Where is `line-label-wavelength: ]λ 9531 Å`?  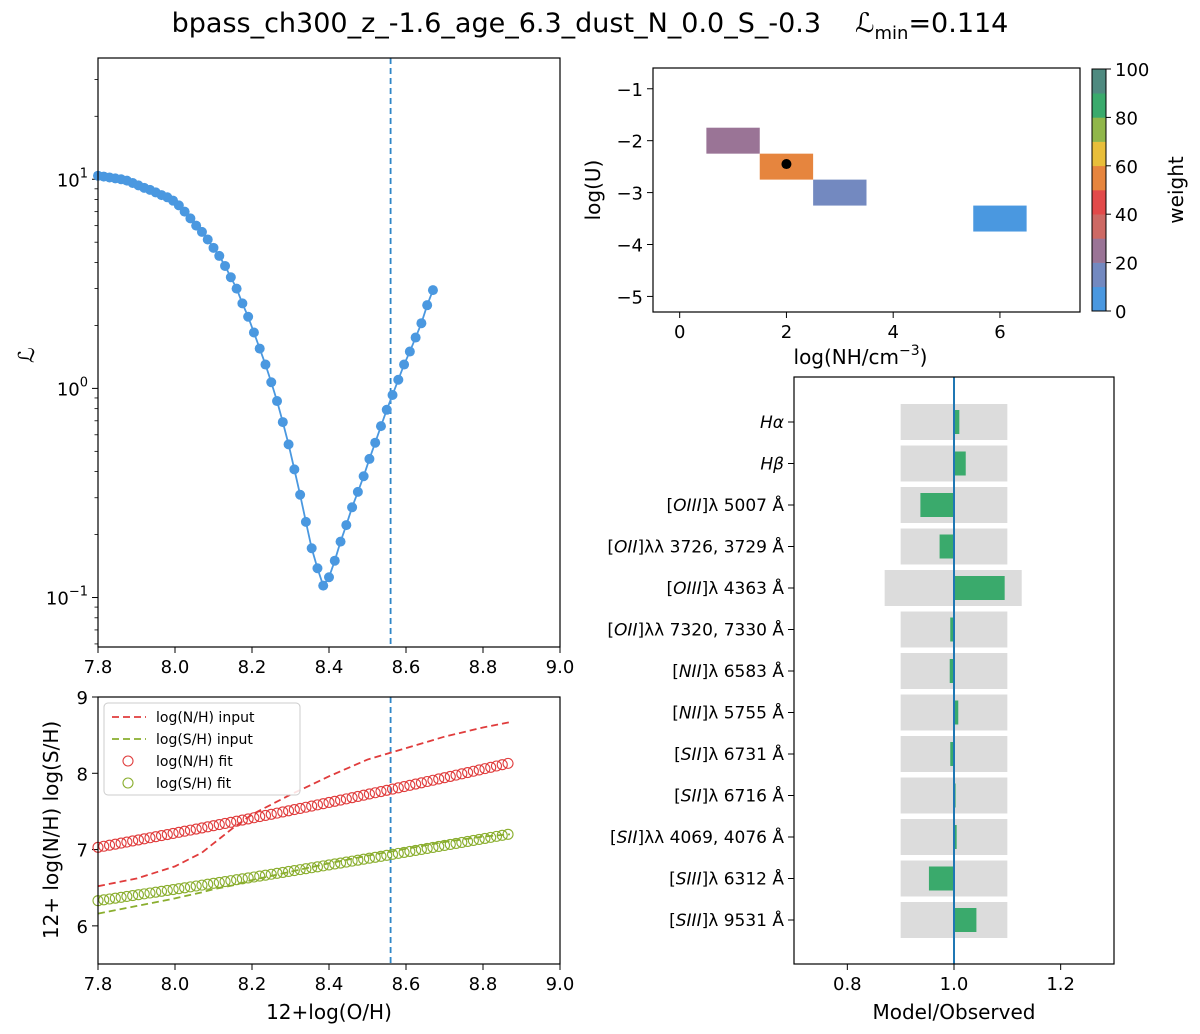 line-label-wavelength: ]λ 9531 Å is located at coordinates (743, 920).